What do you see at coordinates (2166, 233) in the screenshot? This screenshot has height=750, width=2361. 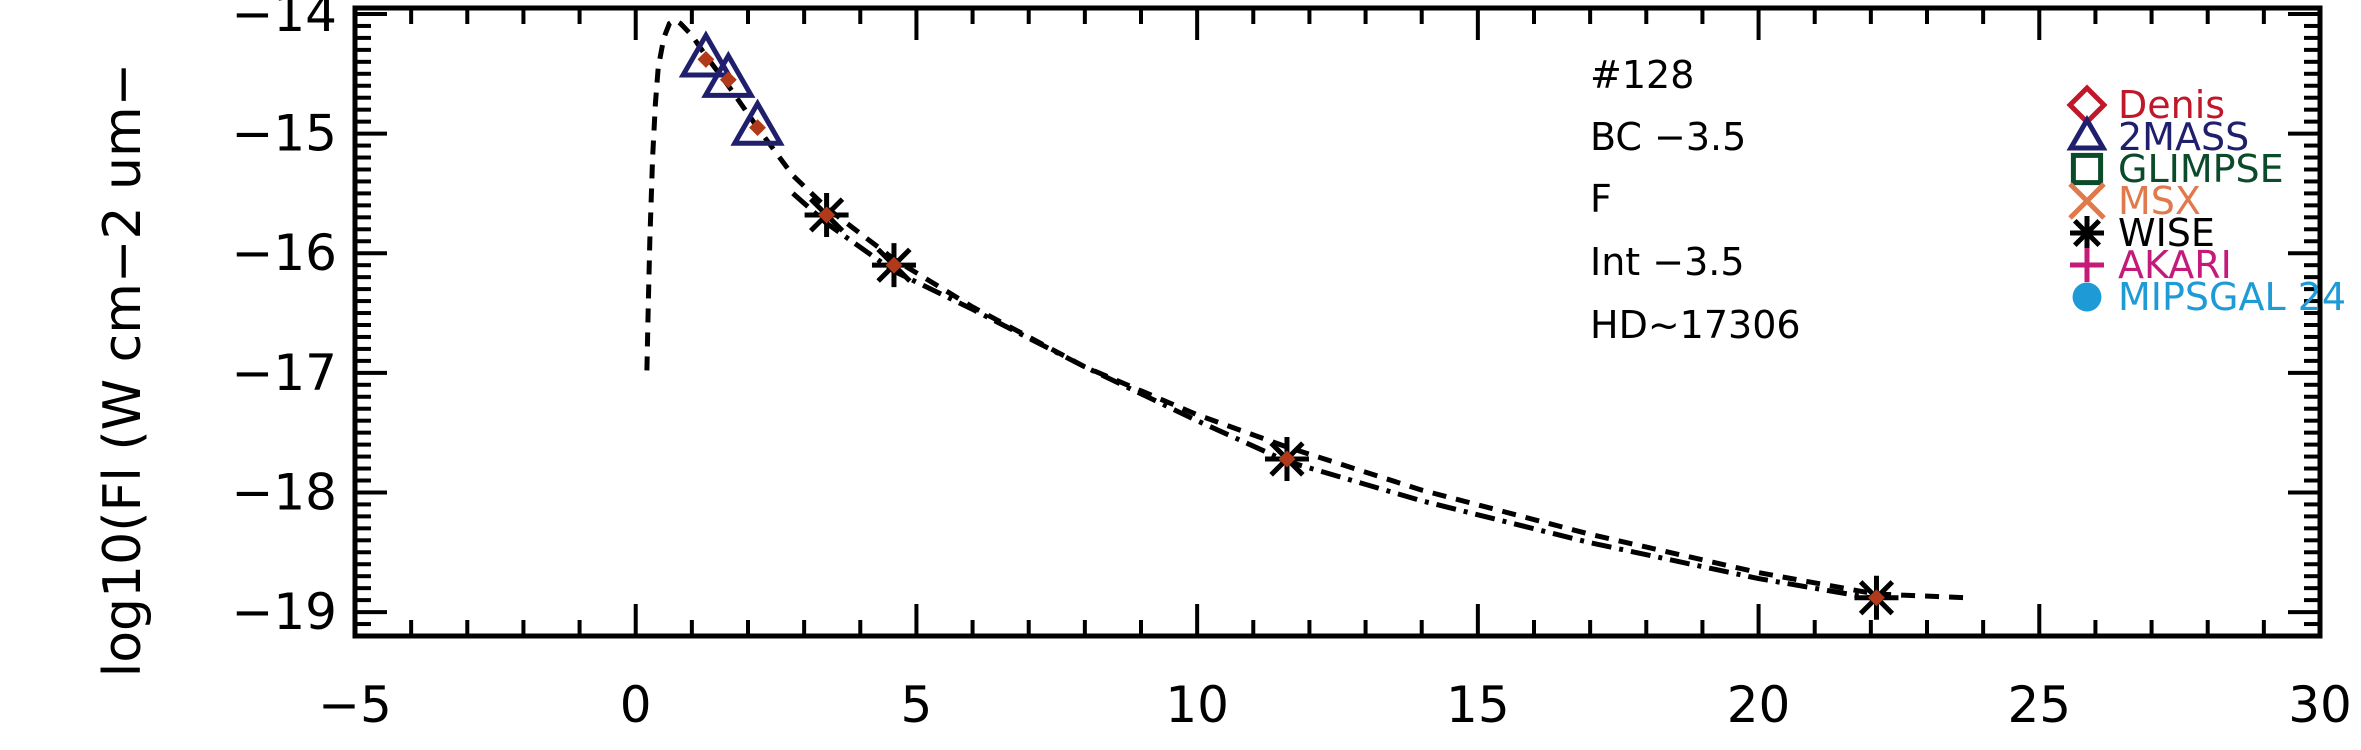 I see `legend-label: WISE` at bounding box center [2166, 233].